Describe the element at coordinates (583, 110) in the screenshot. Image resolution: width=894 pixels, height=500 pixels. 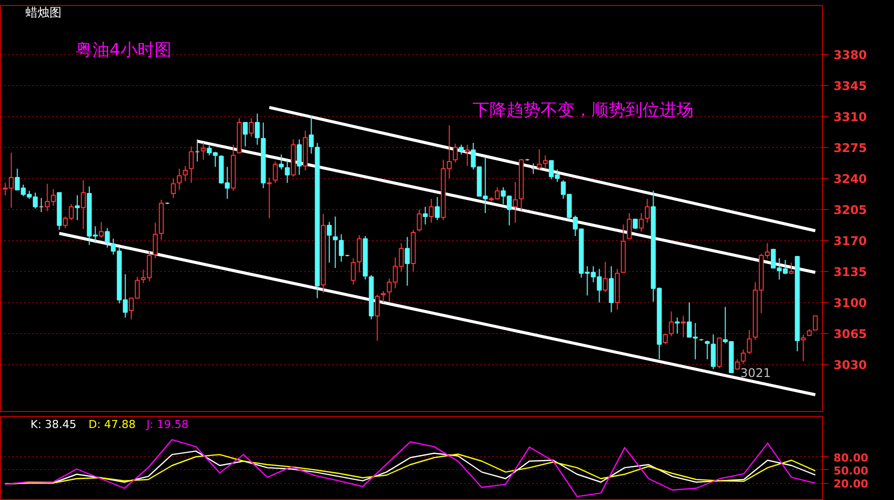
I see `annotation: 下降趋势不变，顺势到位进场` at that location.